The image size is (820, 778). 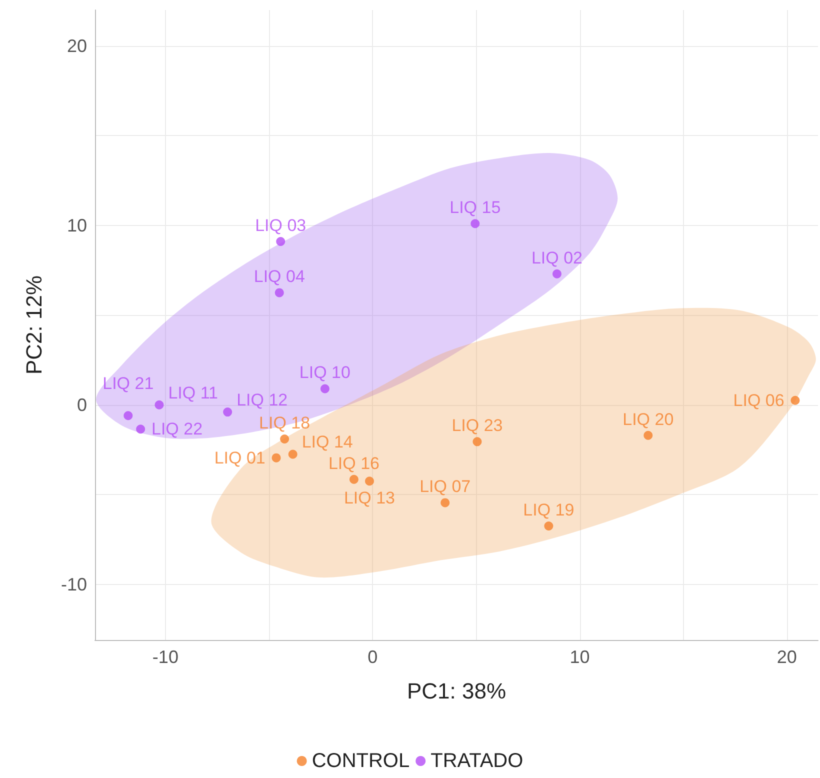 What do you see at coordinates (76, 46) in the screenshot?
I see `y-tick-label: 20` at bounding box center [76, 46].